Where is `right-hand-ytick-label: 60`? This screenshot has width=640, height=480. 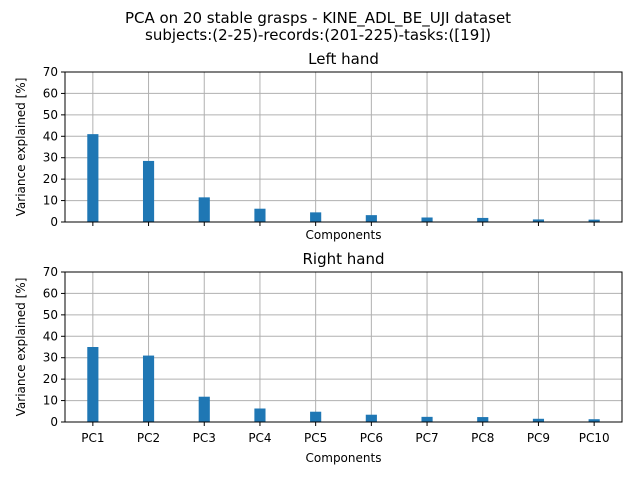
right-hand-ytick-label: 60 is located at coordinates (50, 293).